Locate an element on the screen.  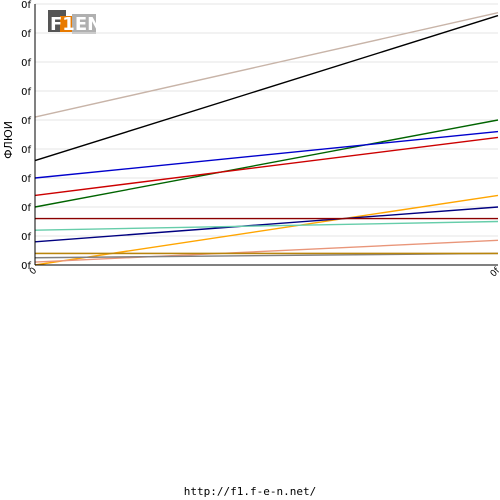
y-tick-label-6: 0f is located at coordinates (26, 92).